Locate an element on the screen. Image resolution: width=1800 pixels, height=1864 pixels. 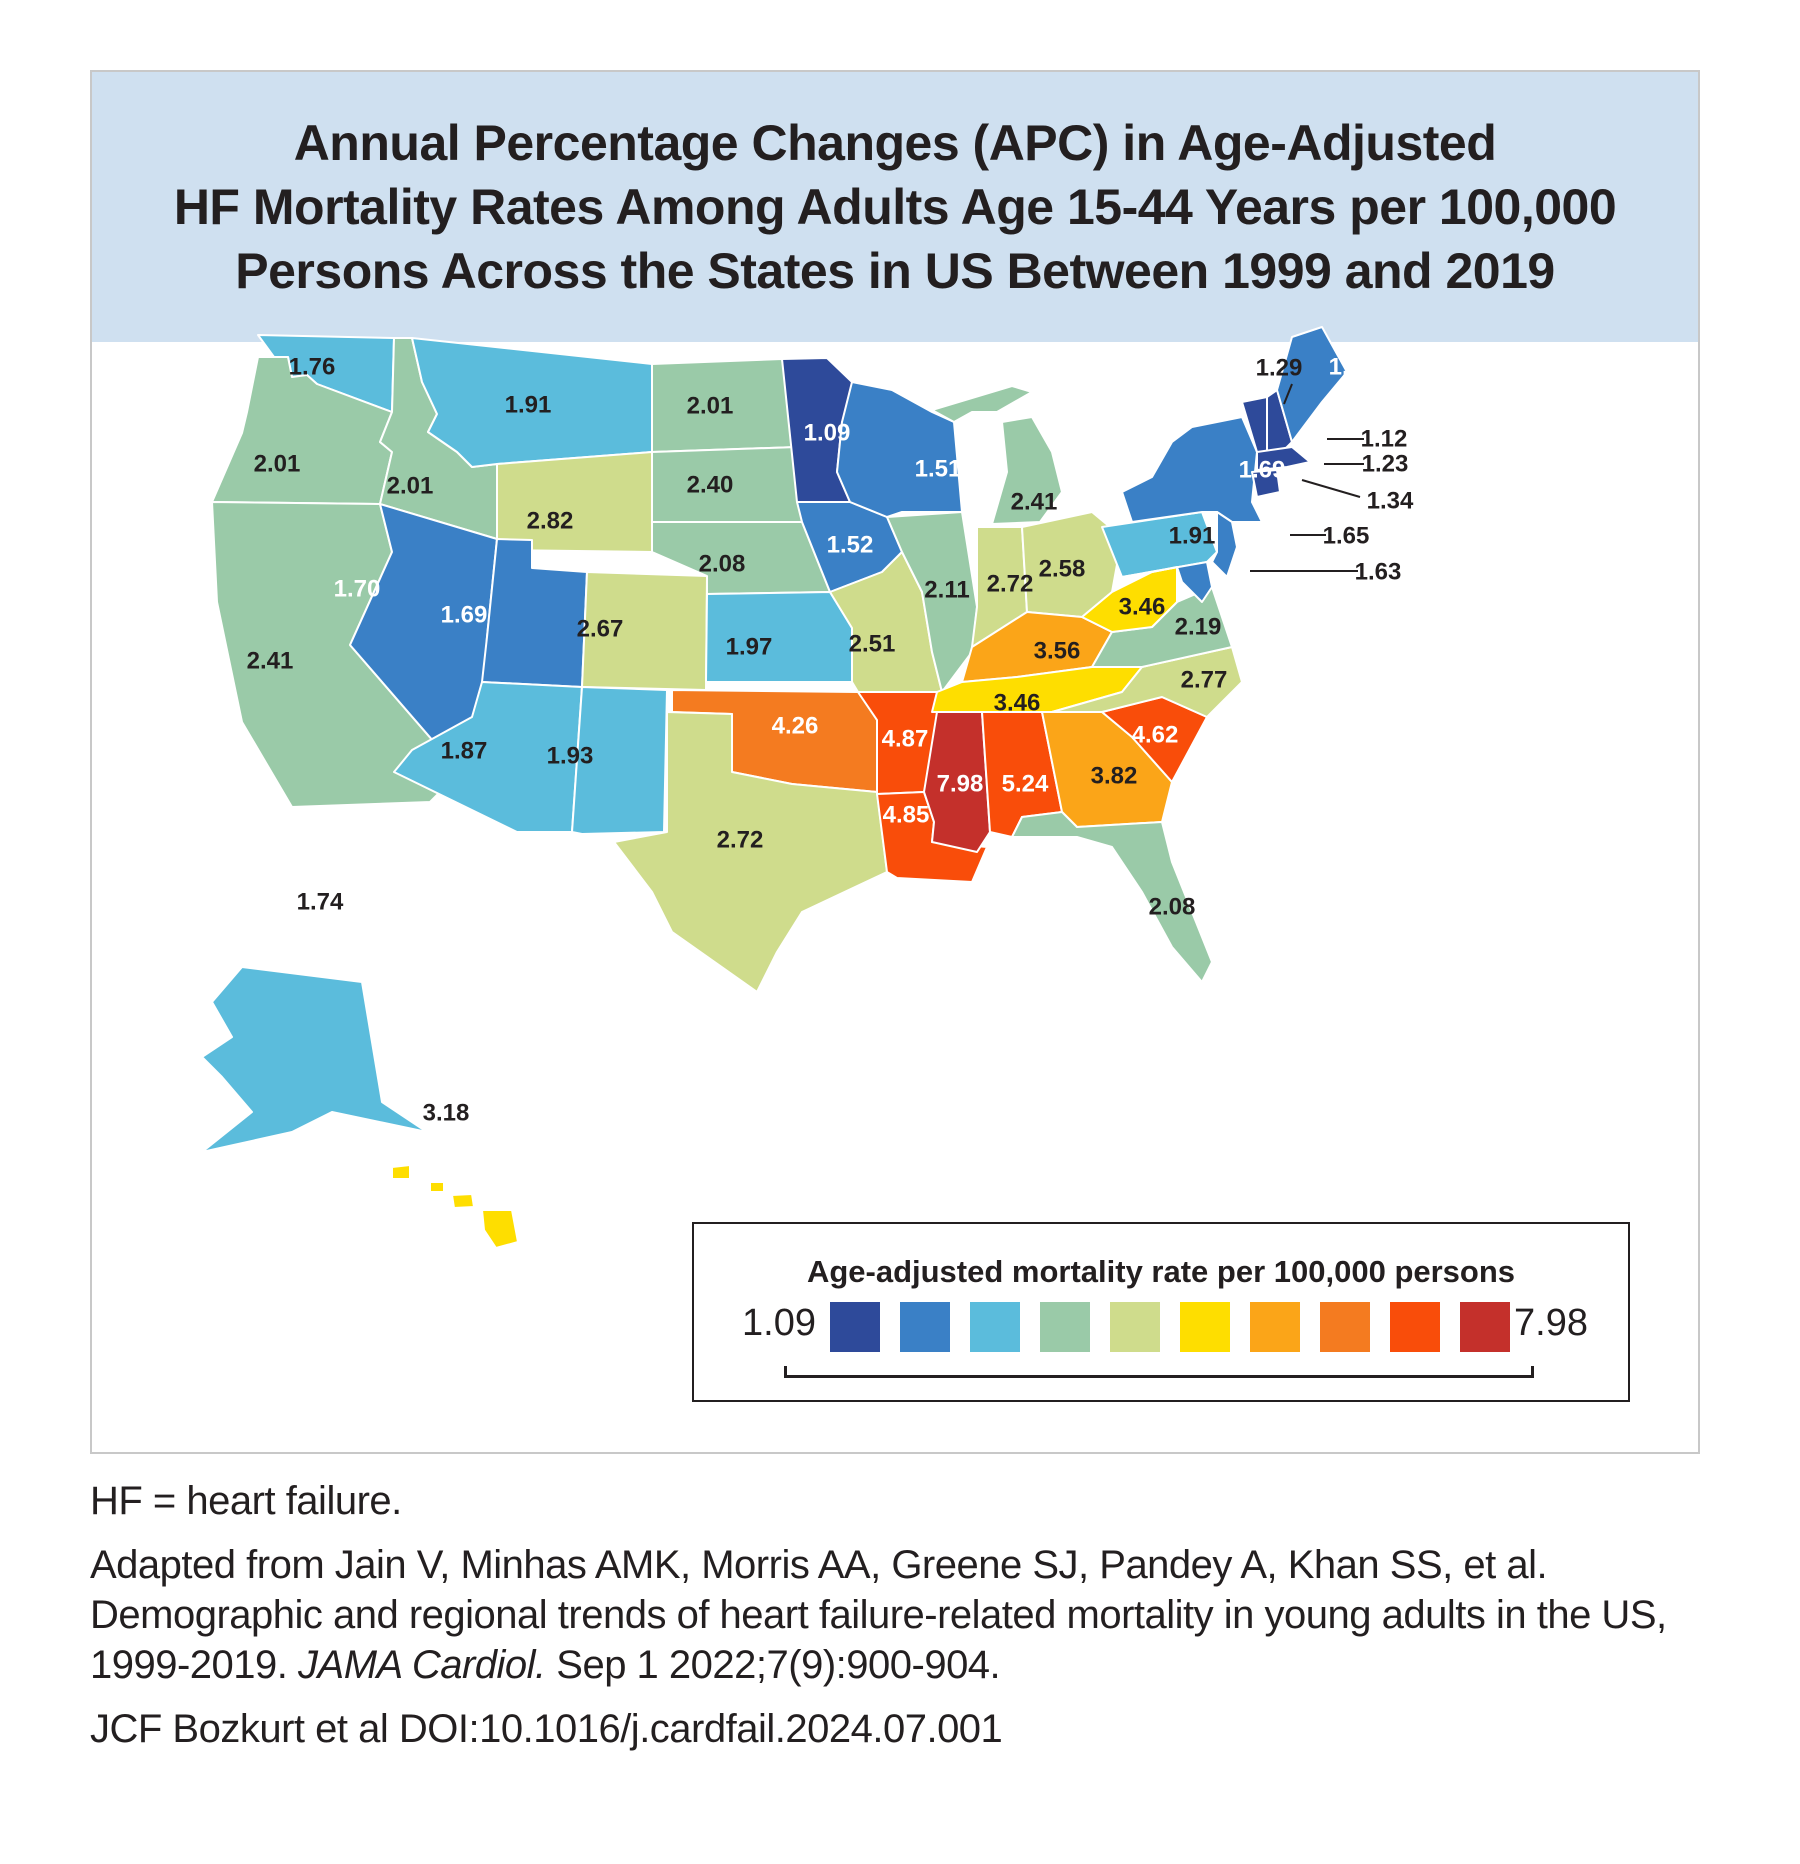
state-value-il: 2.11 is located at coordinates (946, 589).